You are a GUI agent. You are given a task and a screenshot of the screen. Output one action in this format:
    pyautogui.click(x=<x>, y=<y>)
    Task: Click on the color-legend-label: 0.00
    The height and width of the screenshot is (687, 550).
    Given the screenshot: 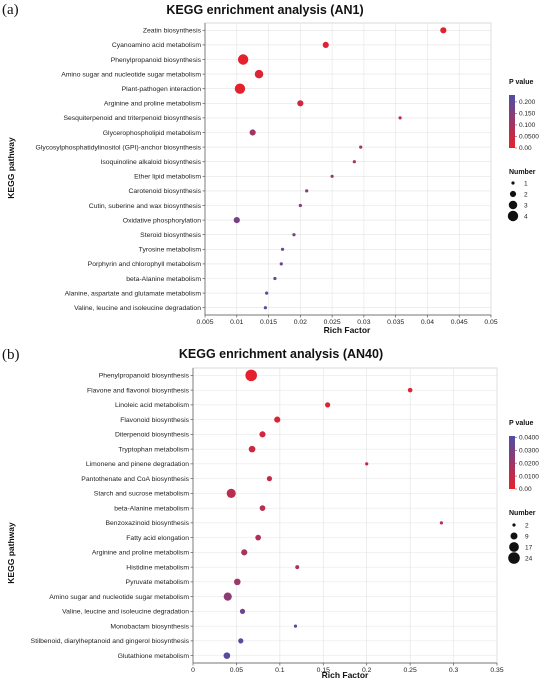 What is the action you would take?
    pyautogui.click(x=525, y=148)
    